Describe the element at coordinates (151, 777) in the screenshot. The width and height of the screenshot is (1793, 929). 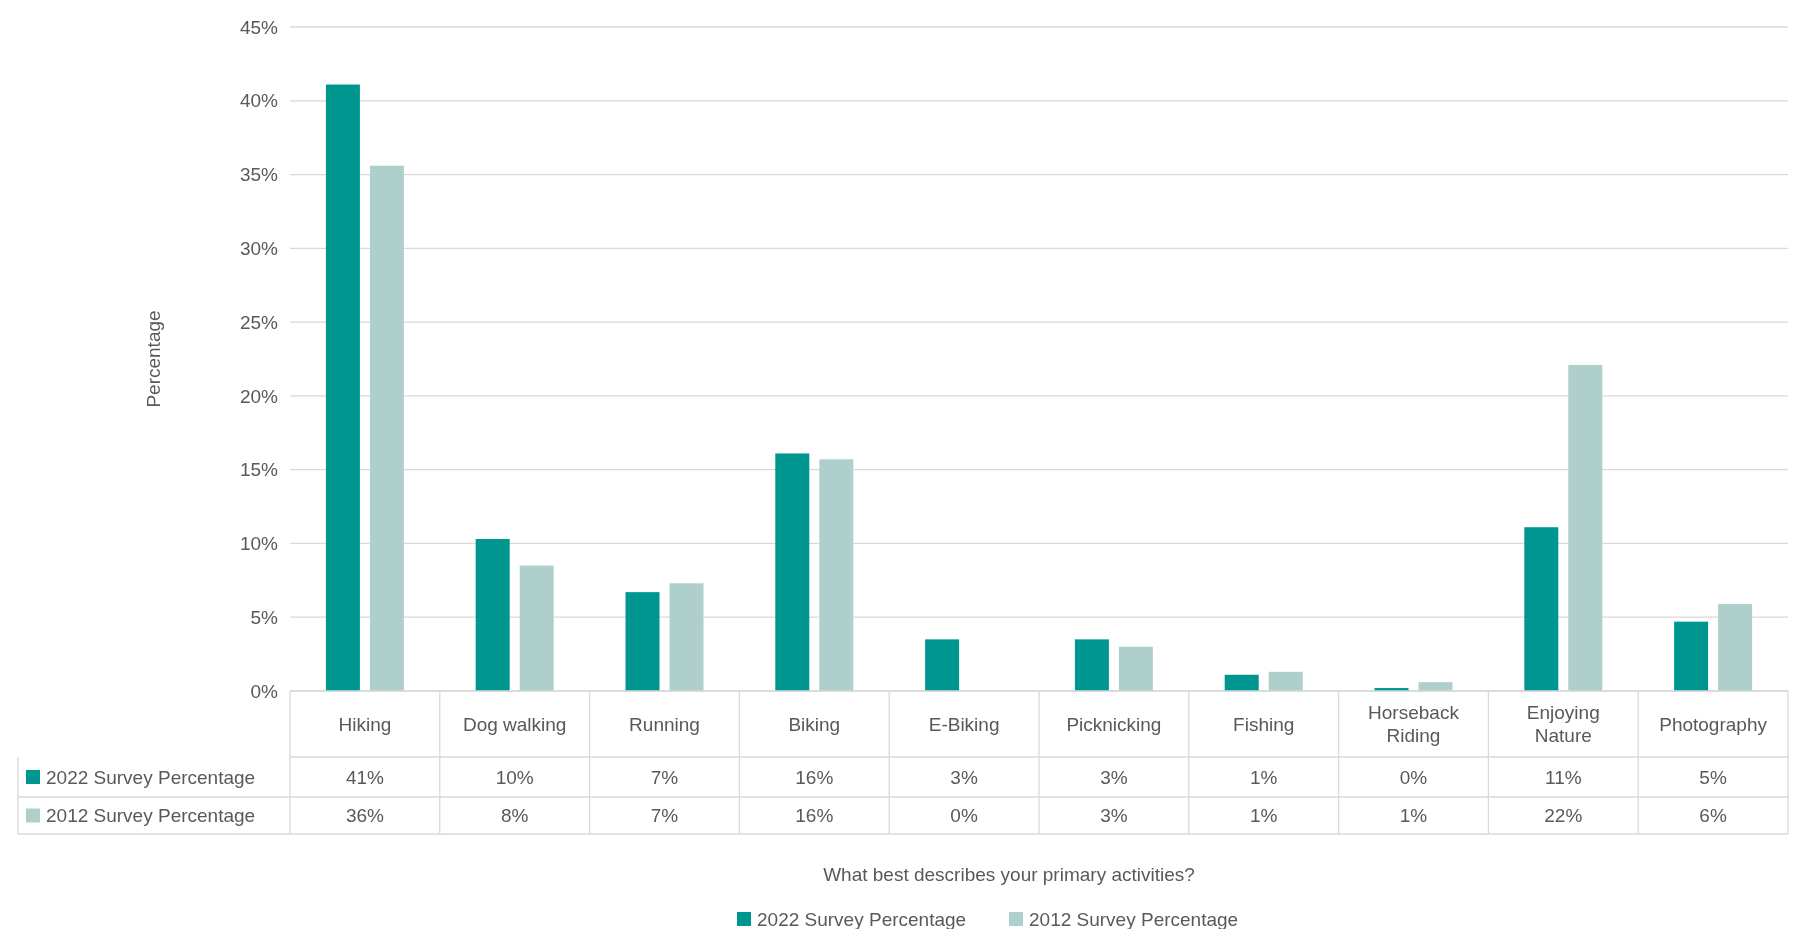
I see `legend-label: 2022 Survey Percentage` at that location.